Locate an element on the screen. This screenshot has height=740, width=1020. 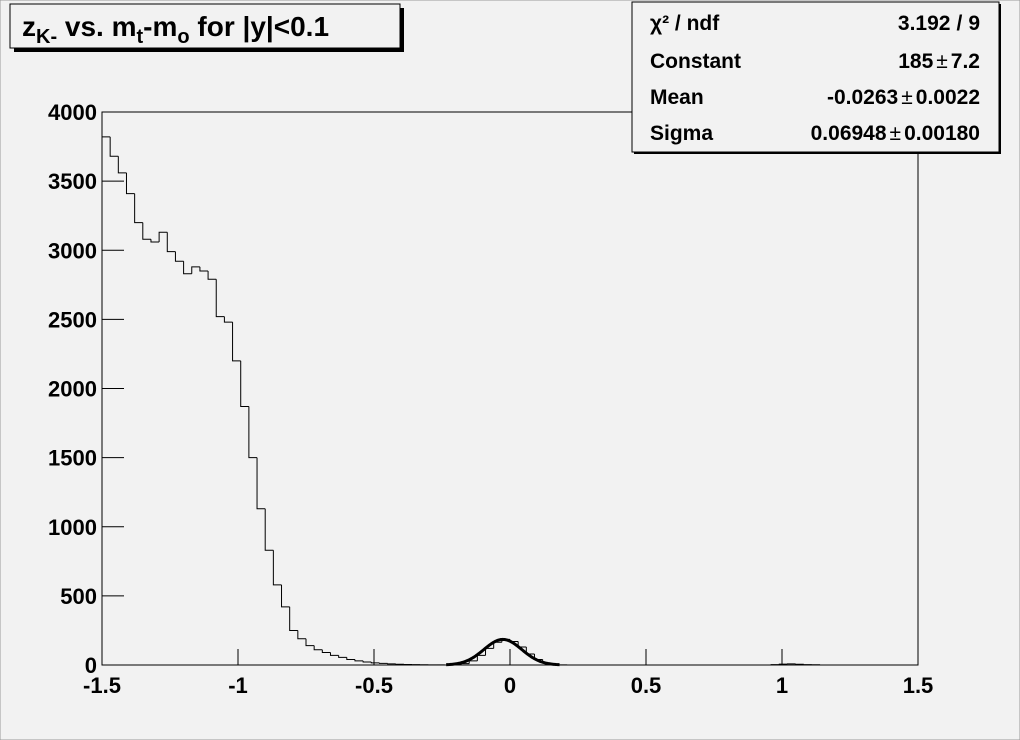
title-part: t is located at coordinates (140, 37).